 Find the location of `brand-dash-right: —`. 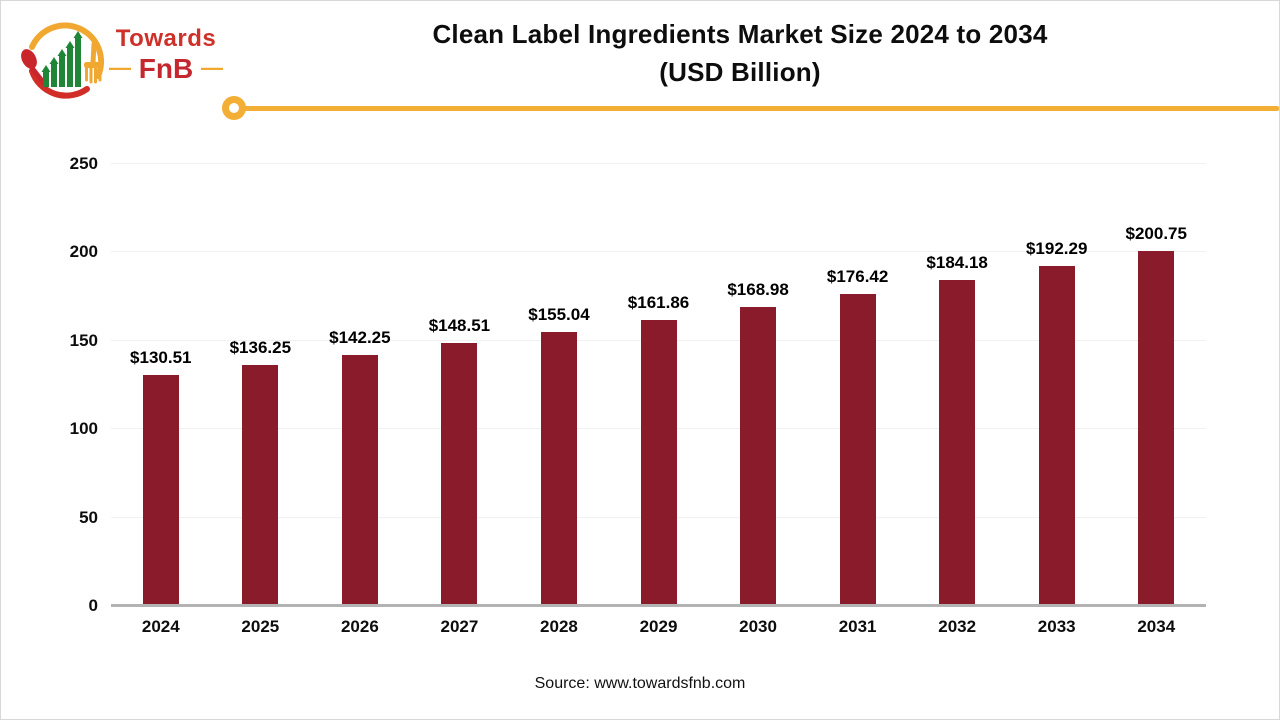

brand-dash-right: — is located at coordinates (212, 67).